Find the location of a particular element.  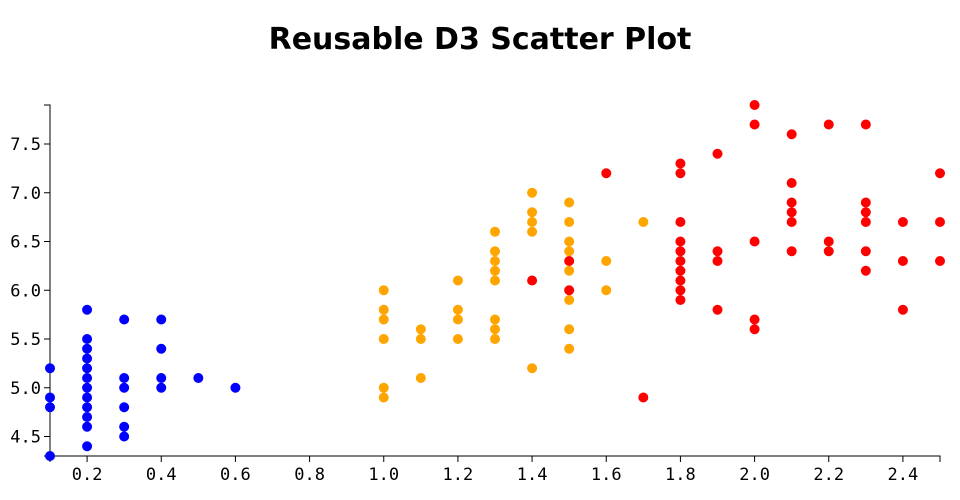

y-tick-label: 5.5 is located at coordinates (25, 340).